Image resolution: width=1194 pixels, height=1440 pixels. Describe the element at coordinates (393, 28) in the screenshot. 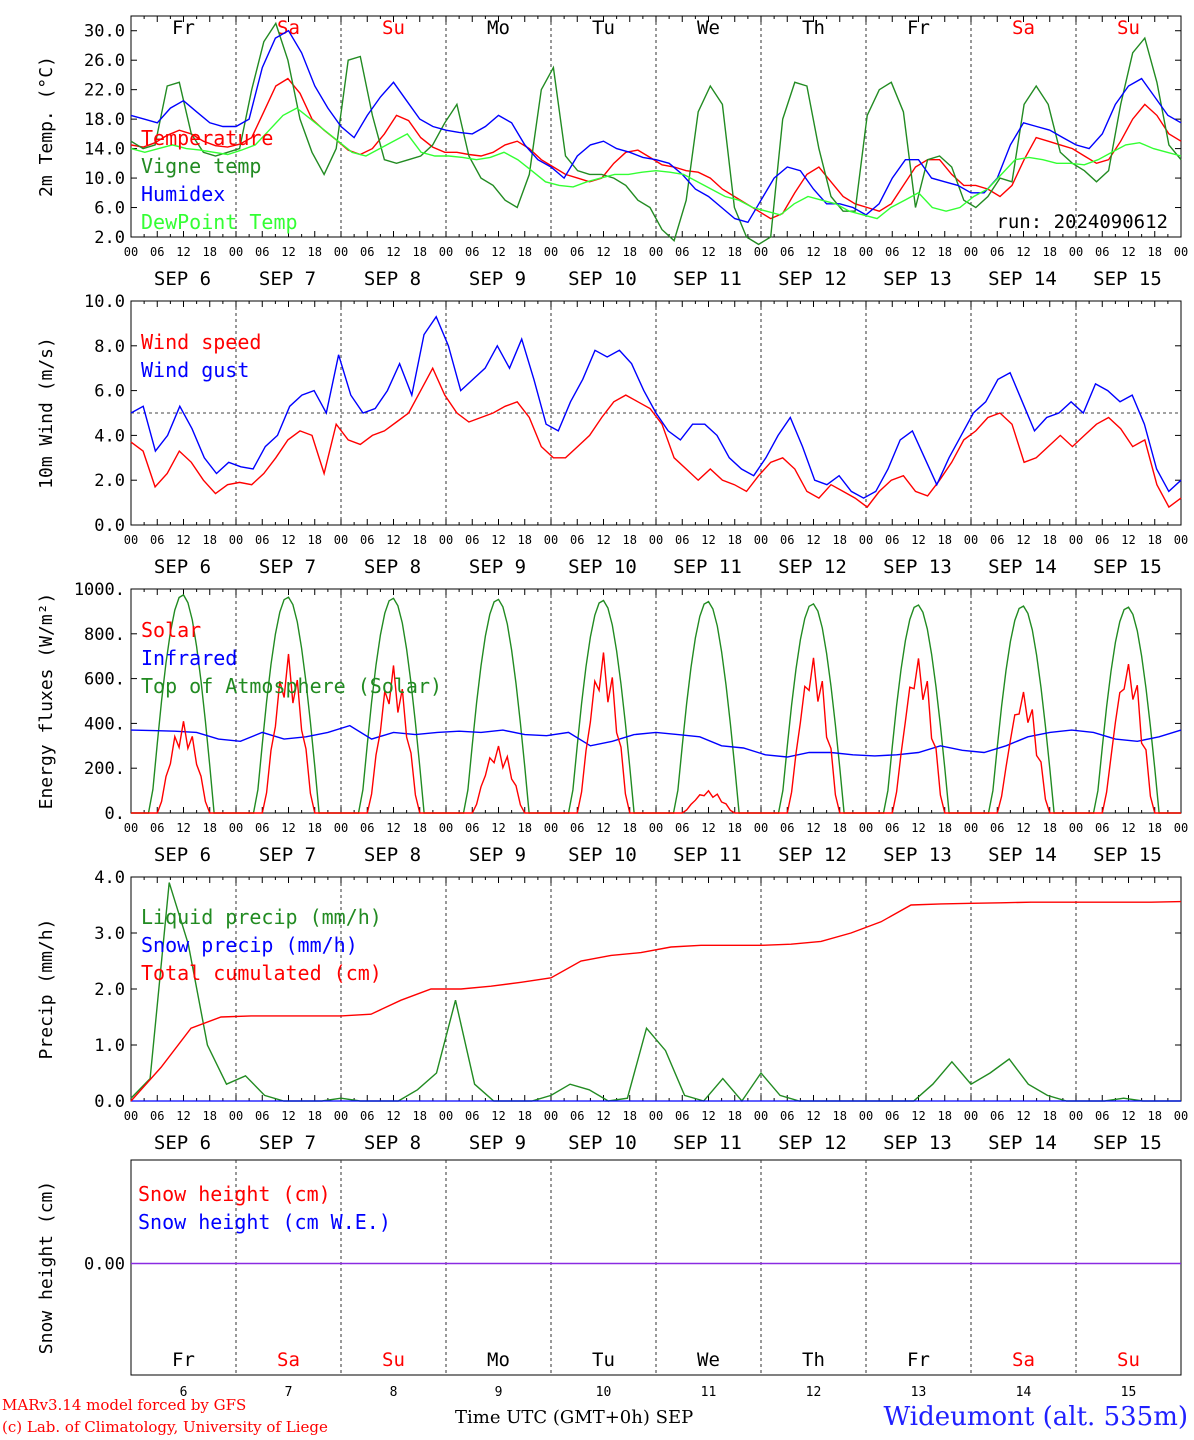

I see `weekday-label: Su` at that location.